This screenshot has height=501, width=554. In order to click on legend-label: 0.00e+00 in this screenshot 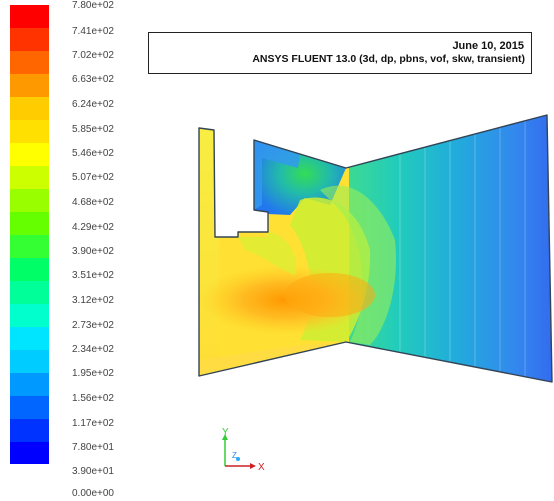, I will do `click(93, 493)`.